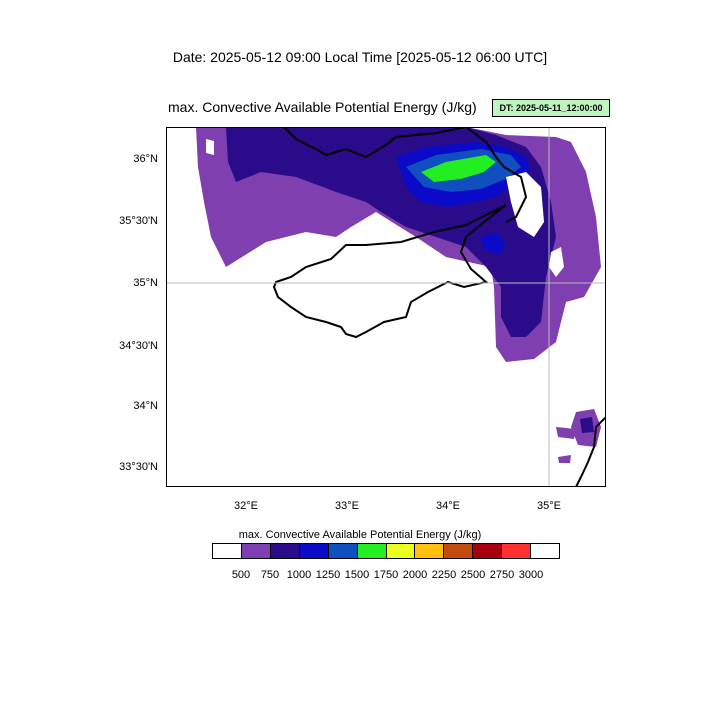  What do you see at coordinates (549, 506) in the screenshot?
I see `lon-label: 35°E` at bounding box center [549, 506].